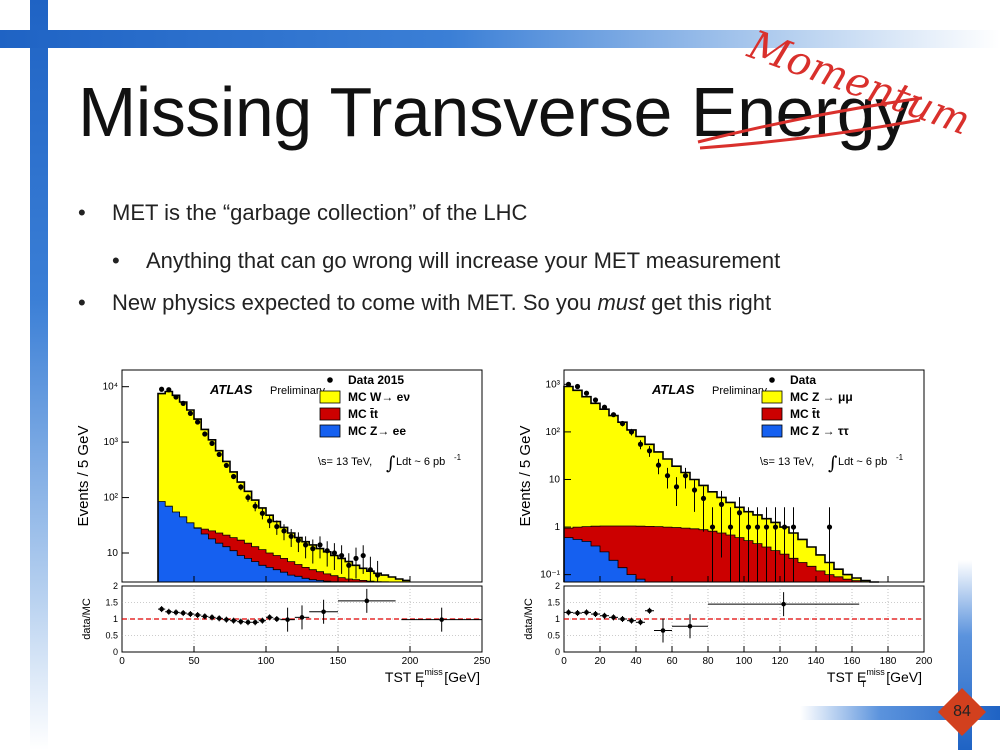 The height and width of the screenshot is (750, 1000). I want to click on strikethrough-marks, so click(810, 123).